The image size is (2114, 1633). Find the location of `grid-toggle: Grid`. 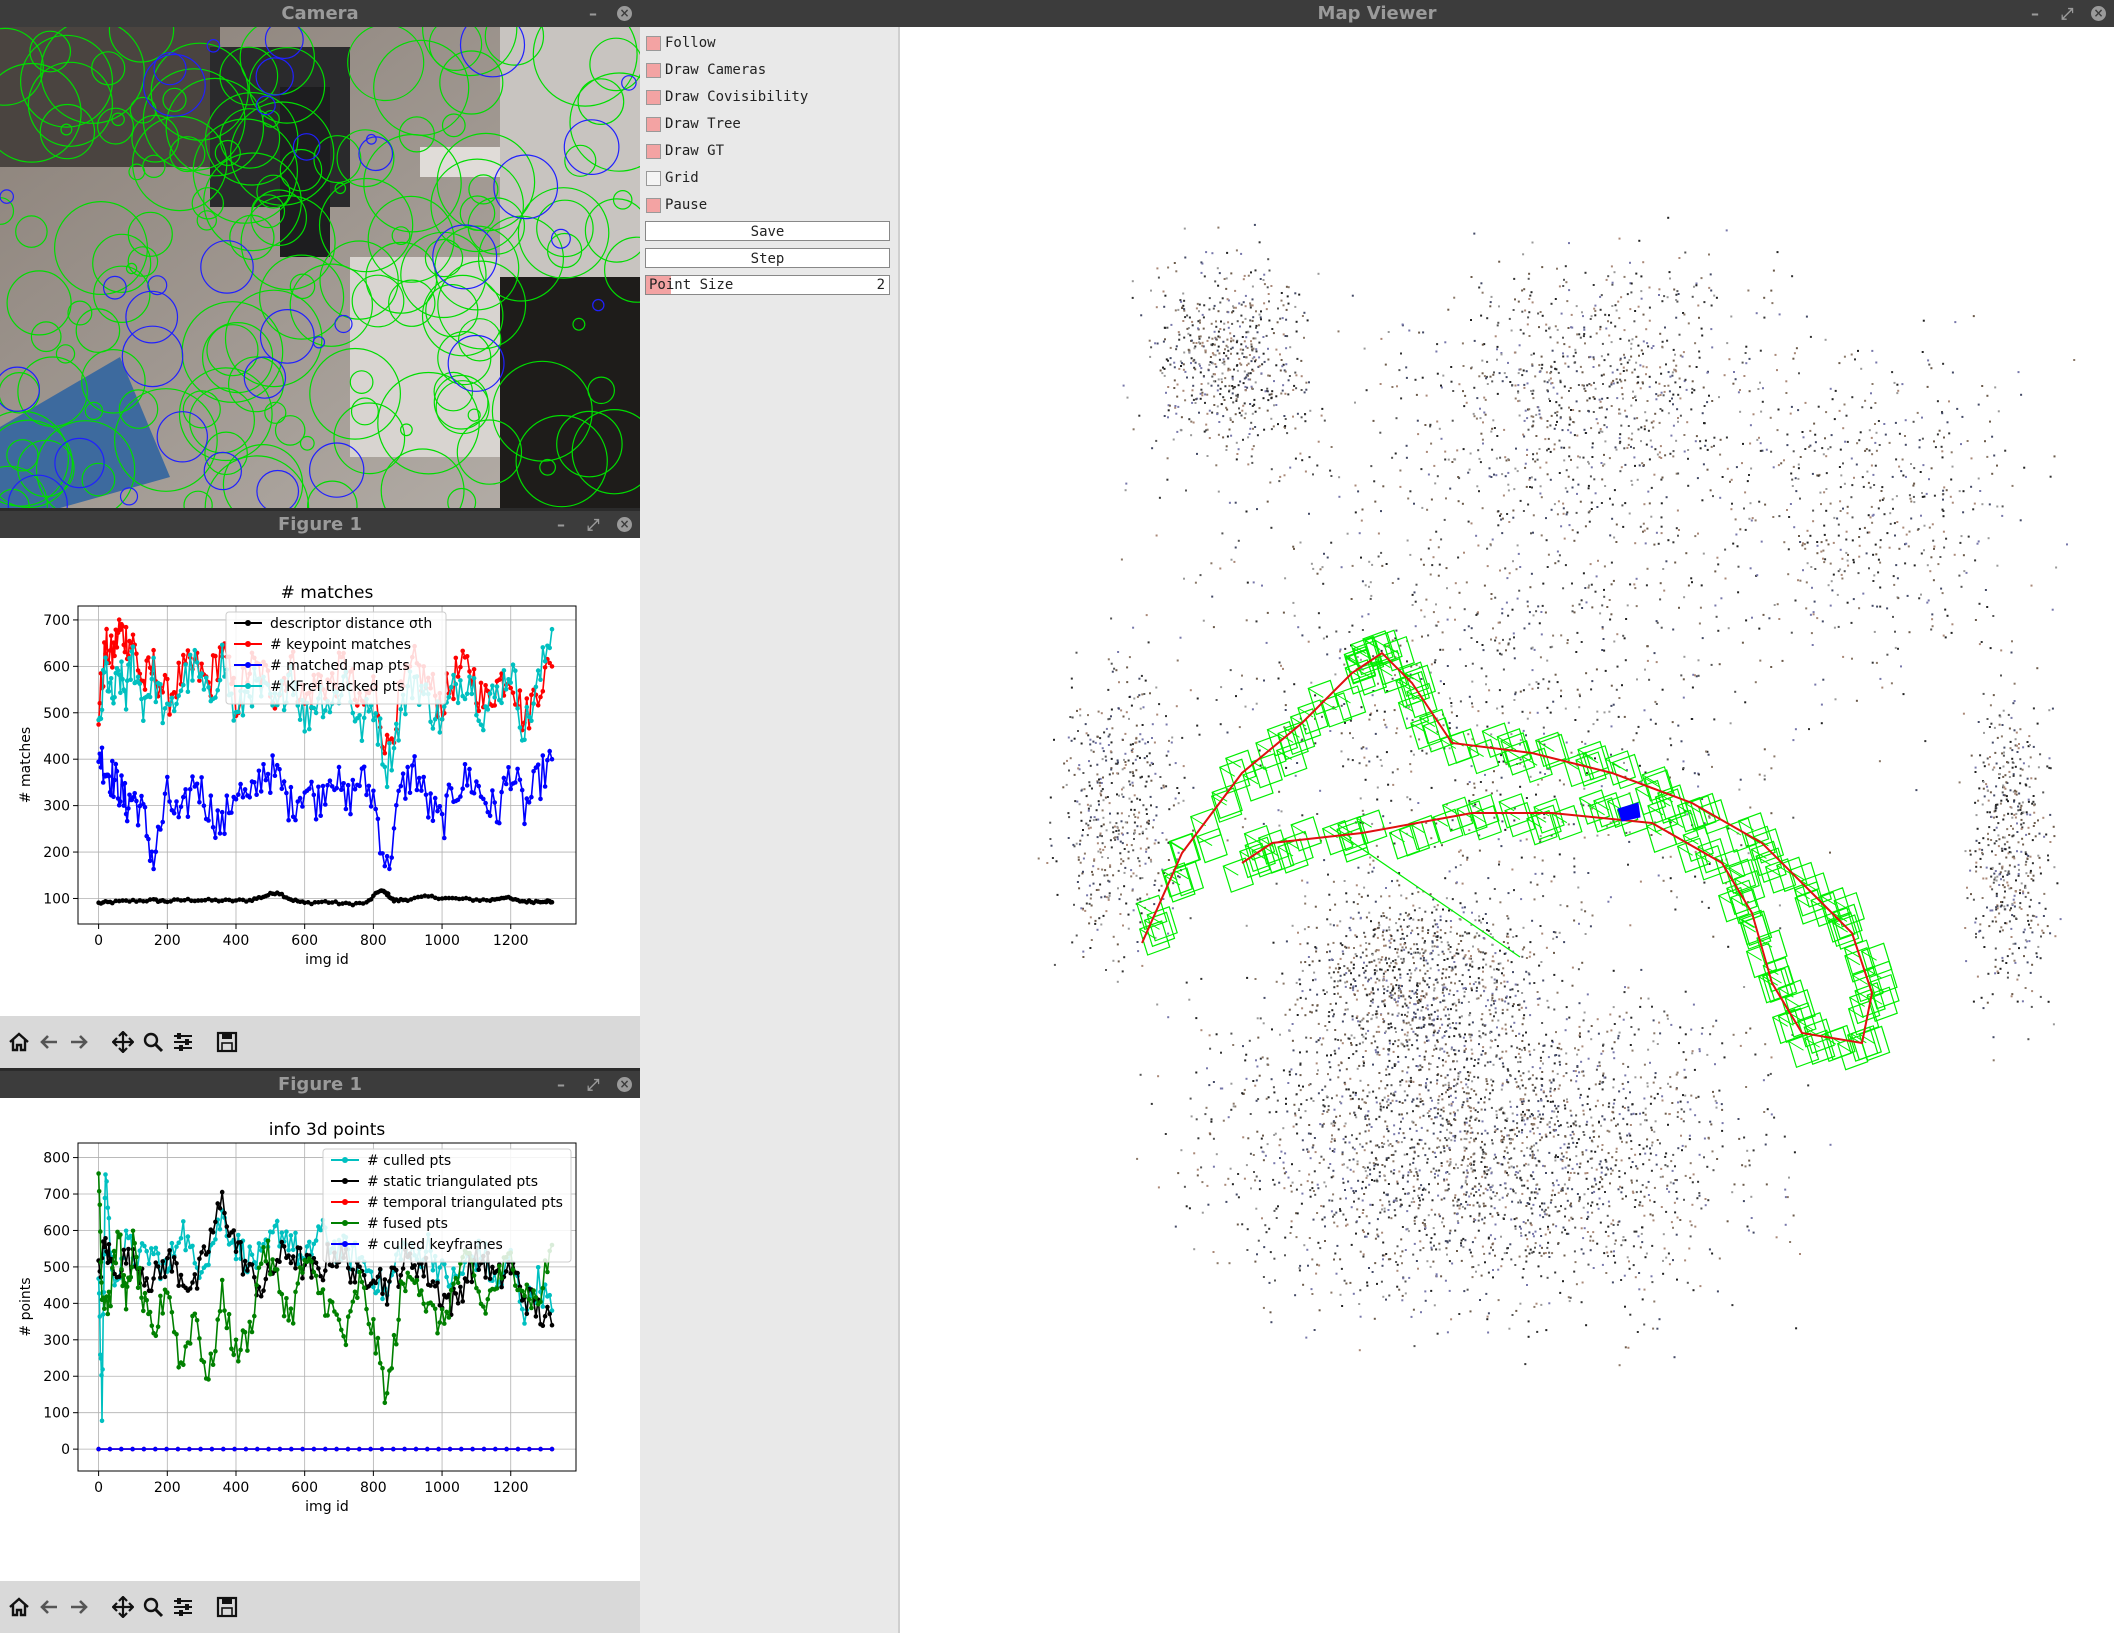

grid-toggle: Grid is located at coordinates (672, 178).